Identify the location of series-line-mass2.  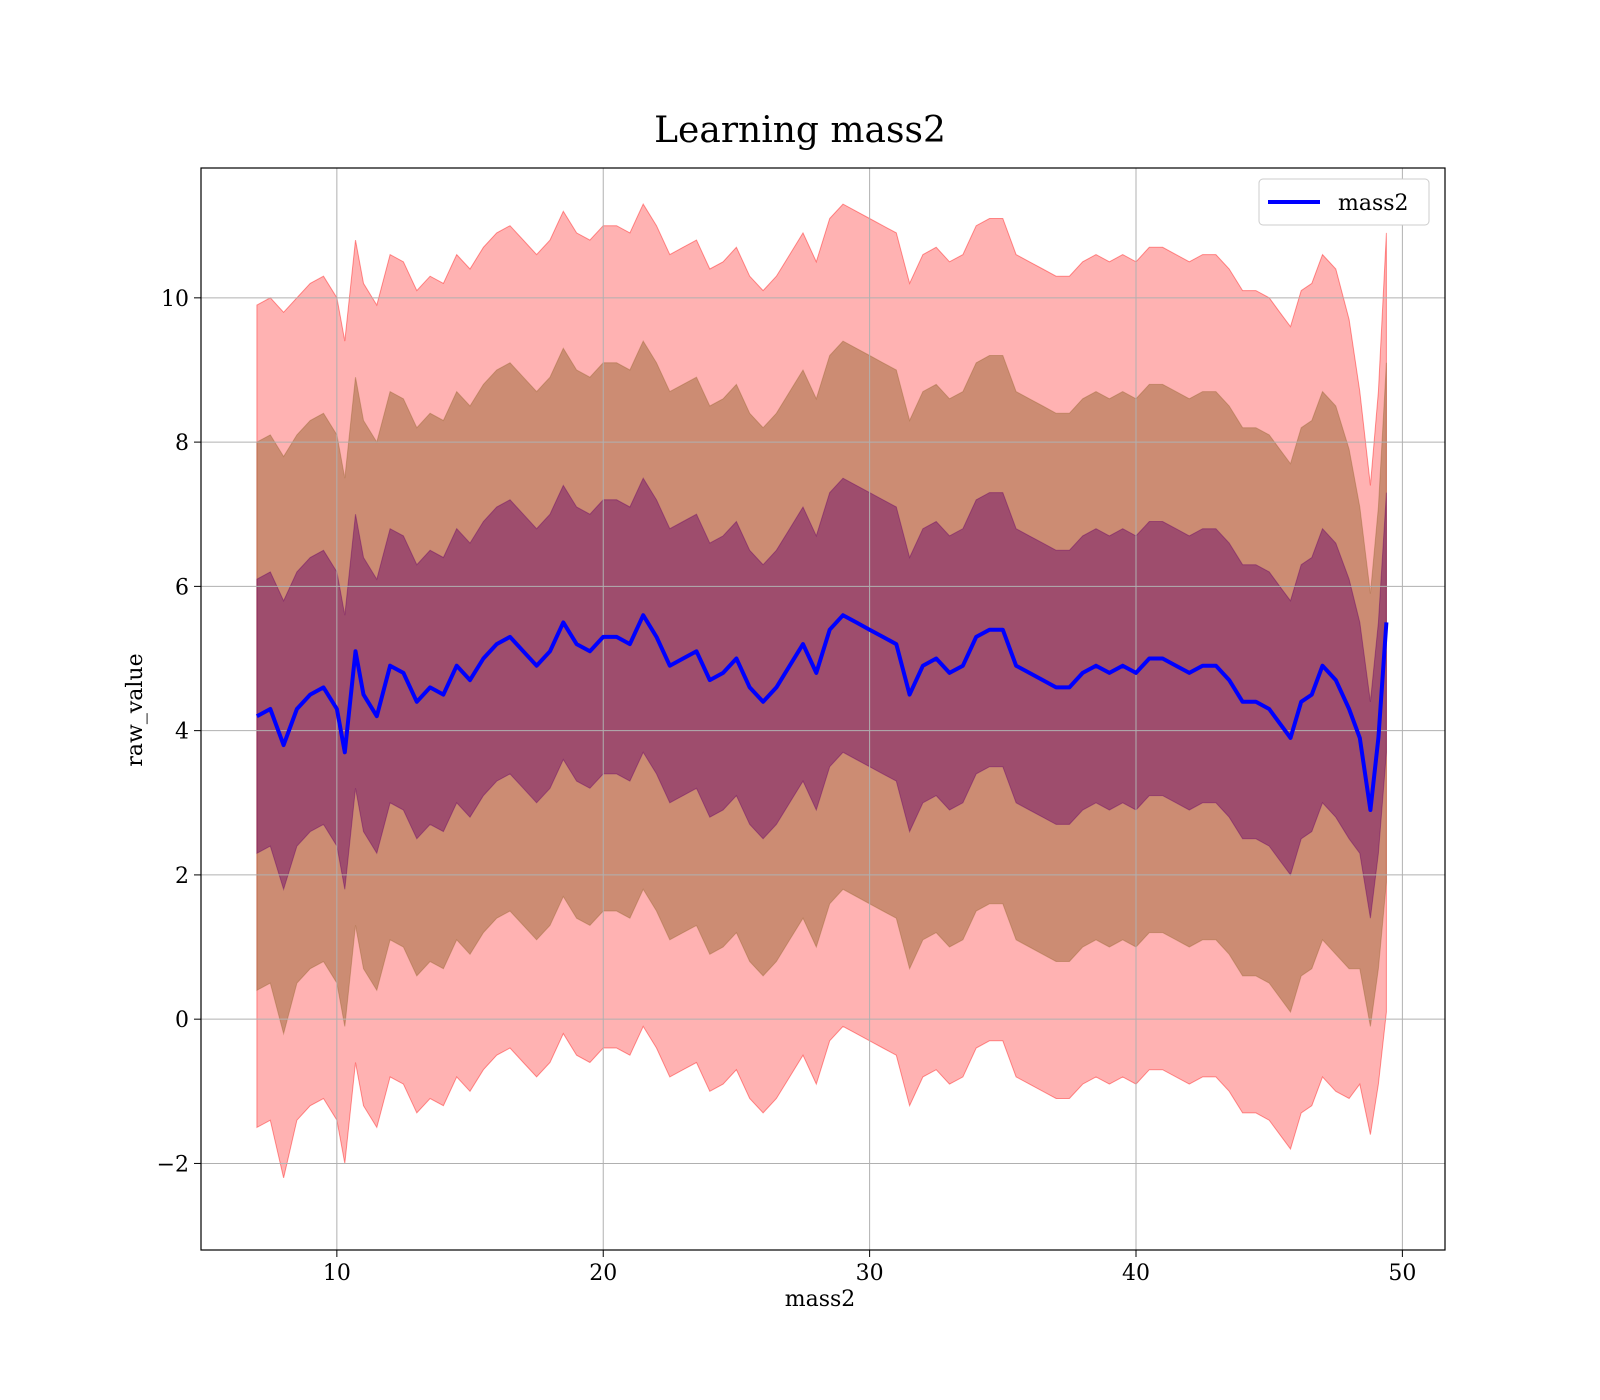
(822, 712).